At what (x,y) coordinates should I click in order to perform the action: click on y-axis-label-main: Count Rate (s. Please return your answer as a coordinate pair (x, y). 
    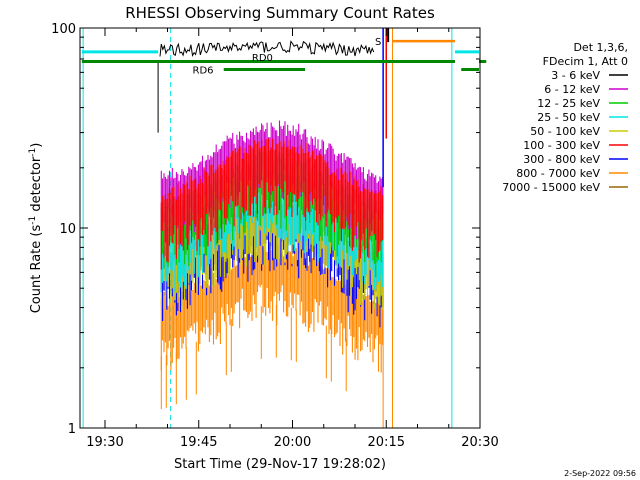
    Looking at the image, I should click on (36, 269).